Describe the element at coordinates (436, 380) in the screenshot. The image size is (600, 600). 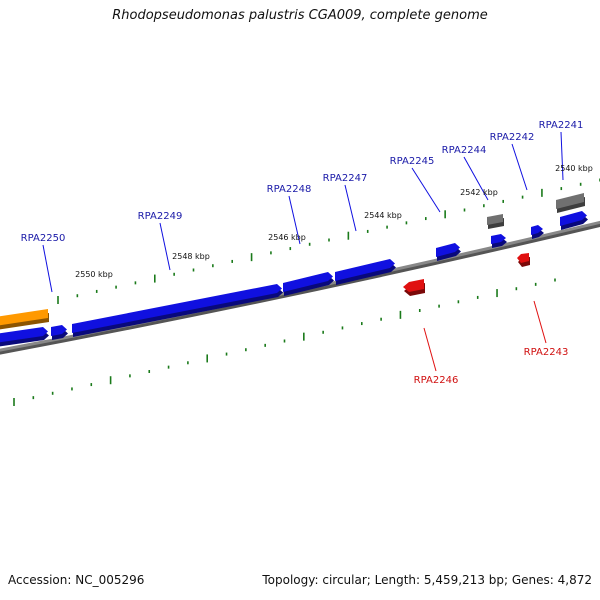
I see `gene-label-text: RPA2246` at that location.